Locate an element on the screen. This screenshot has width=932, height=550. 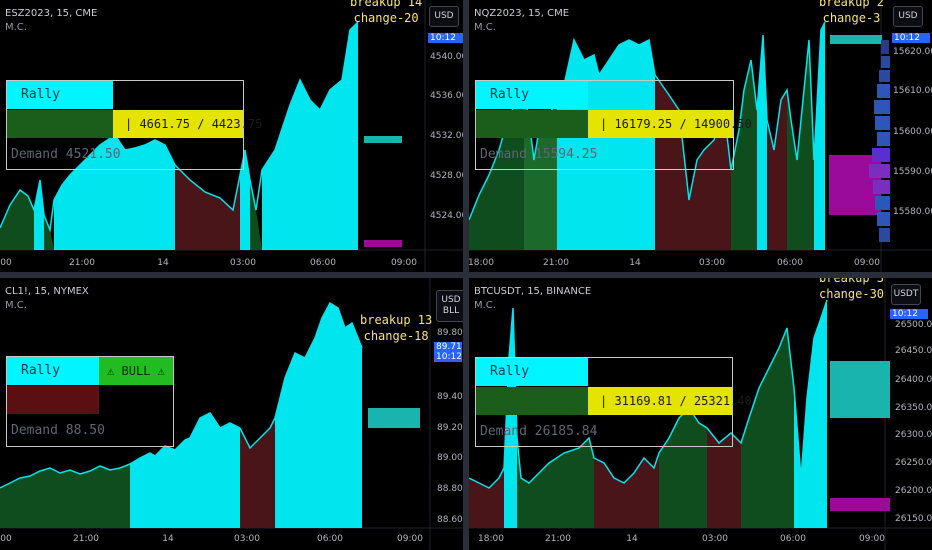
y-tick: 89.00 is located at coordinates (450, 458).